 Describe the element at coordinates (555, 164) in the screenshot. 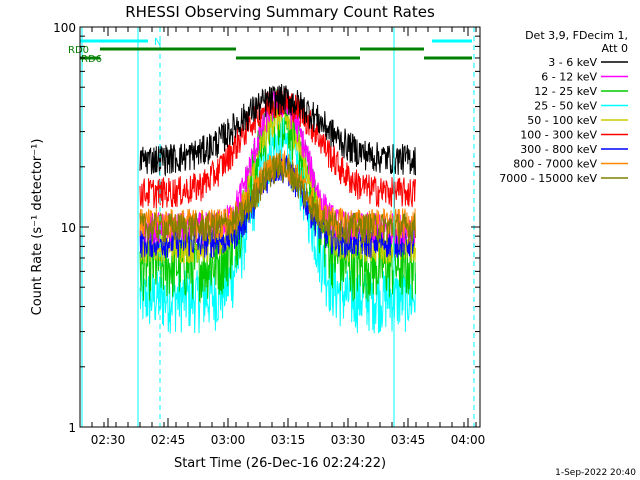

I see `legend-entry-label: 800 - 7000 keV` at that location.